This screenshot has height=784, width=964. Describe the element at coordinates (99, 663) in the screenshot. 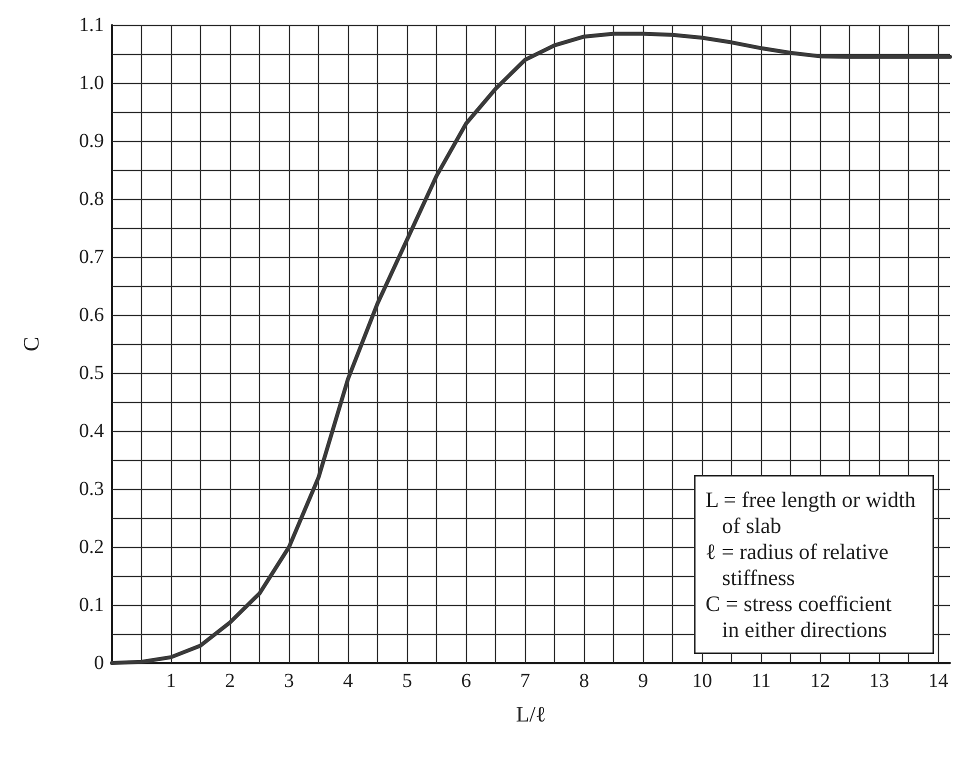

I see `y-tick-label: 0` at that location.